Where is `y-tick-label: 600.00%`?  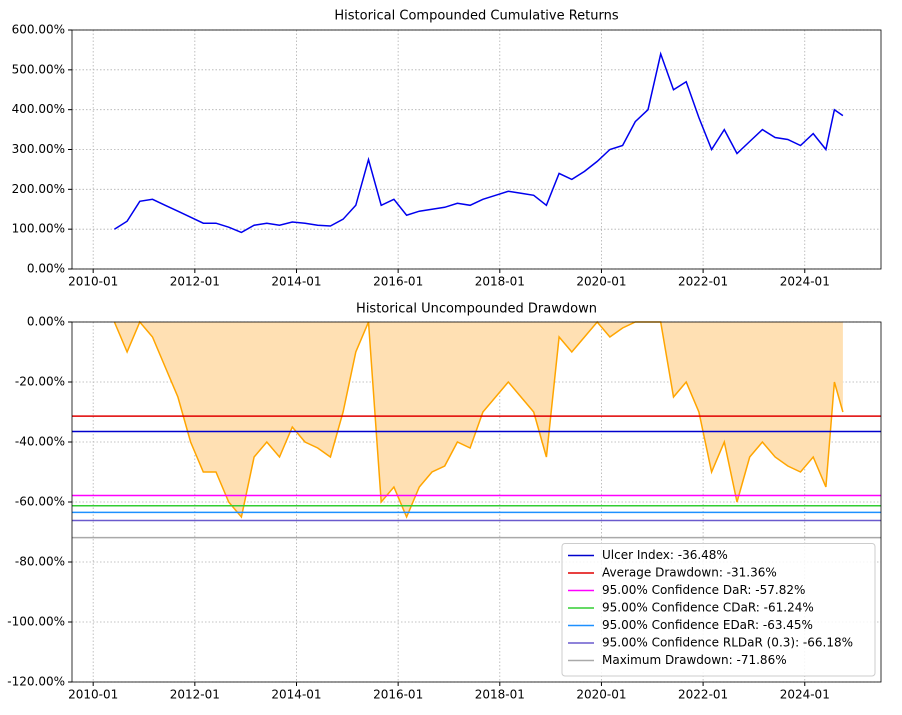
y-tick-label: 600.00% is located at coordinates (38, 30).